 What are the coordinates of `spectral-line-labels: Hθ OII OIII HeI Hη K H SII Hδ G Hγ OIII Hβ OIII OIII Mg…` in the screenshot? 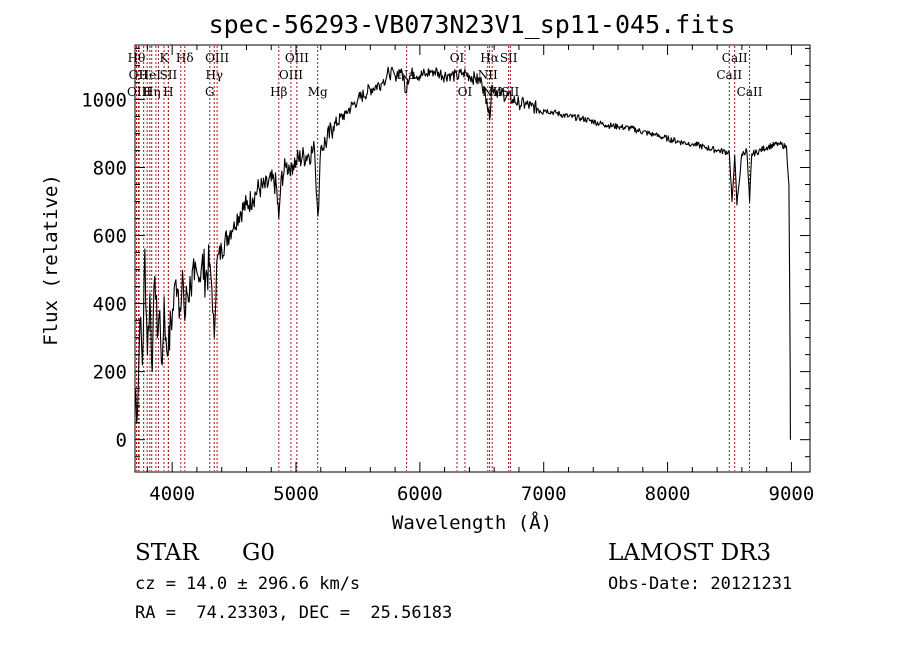 It's located at (445, 75).